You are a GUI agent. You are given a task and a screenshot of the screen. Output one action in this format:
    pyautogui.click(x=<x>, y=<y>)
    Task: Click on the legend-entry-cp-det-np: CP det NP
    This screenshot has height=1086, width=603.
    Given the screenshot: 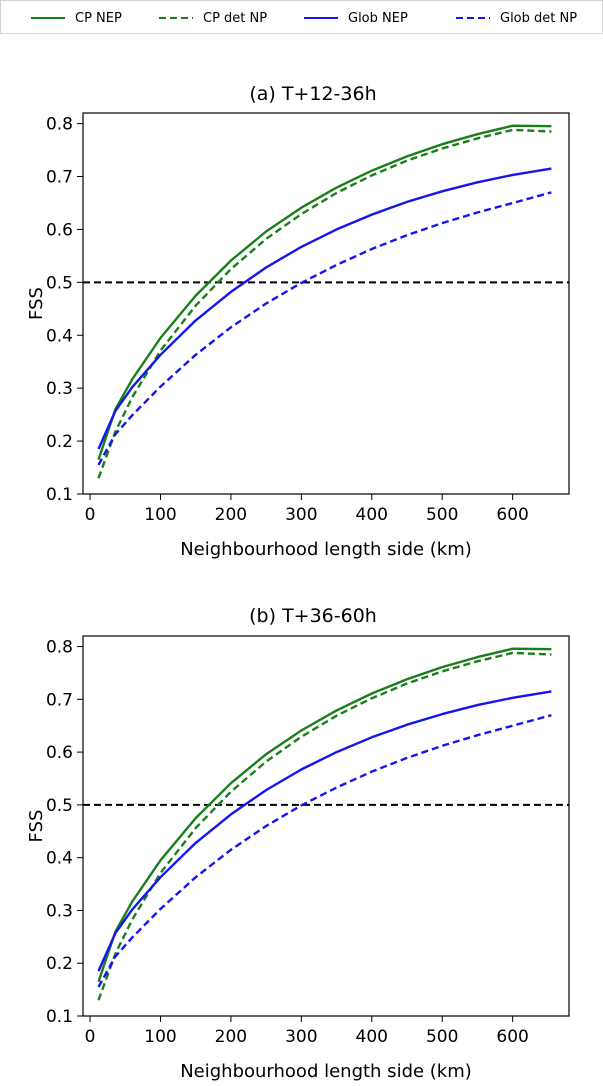 What is the action you would take?
    pyautogui.click(x=213, y=18)
    